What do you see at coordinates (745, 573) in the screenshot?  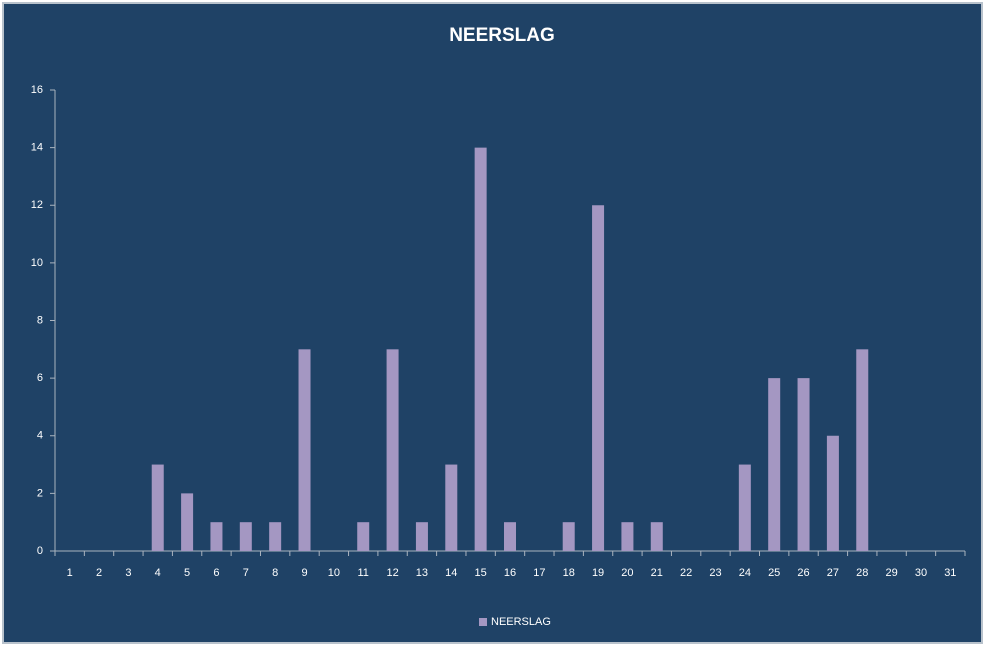 I see `x-tick-label: 24` at bounding box center [745, 573].